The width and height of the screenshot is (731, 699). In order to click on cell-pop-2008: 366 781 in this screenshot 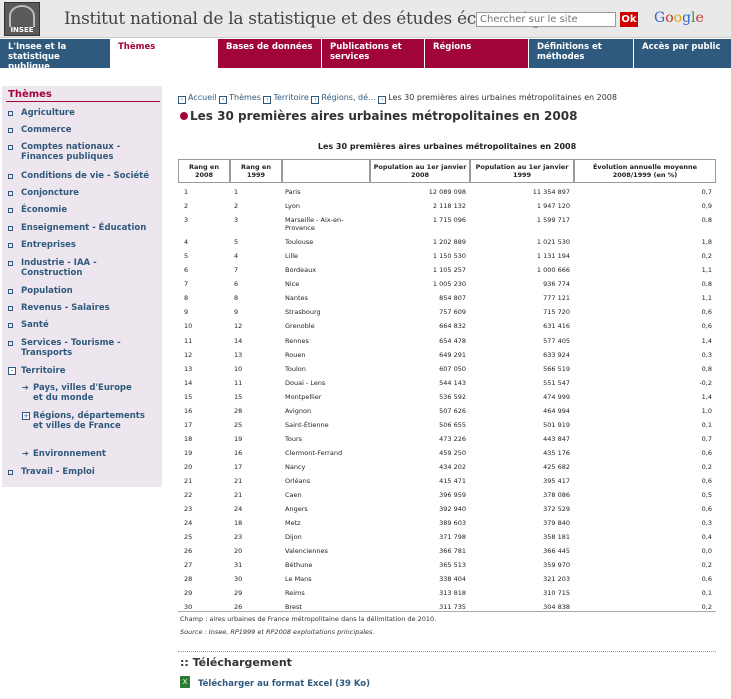, I will do `click(452, 551)`.